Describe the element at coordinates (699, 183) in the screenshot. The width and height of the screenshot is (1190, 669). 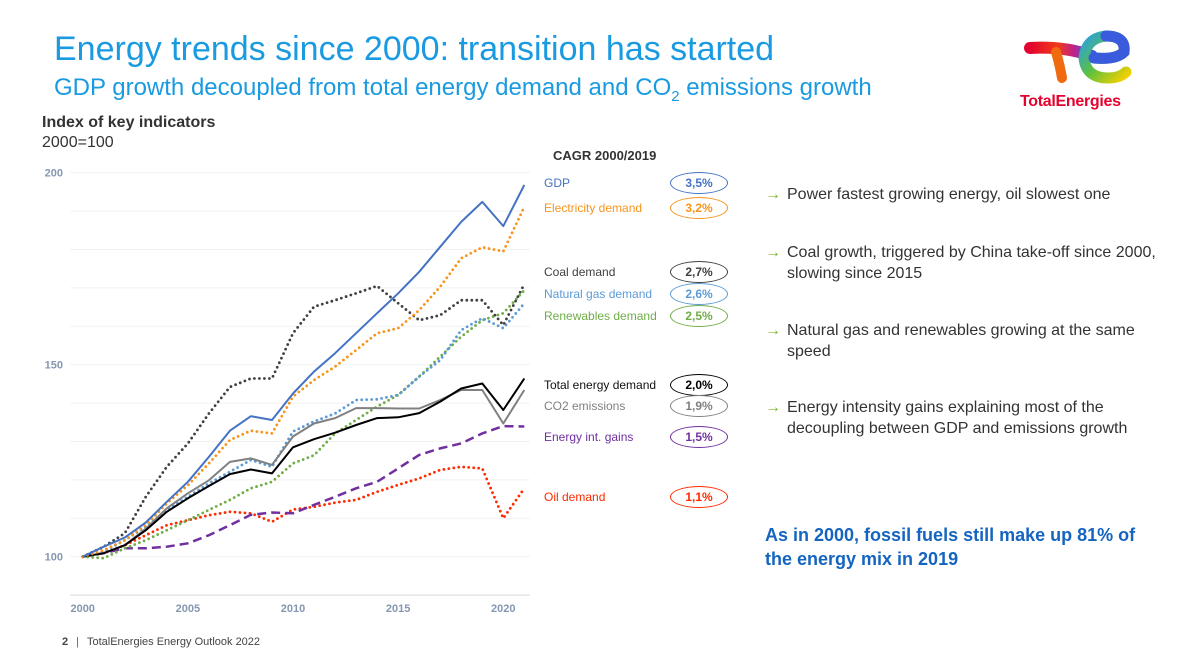
I see `cagr-badge: 3,5%` at that location.